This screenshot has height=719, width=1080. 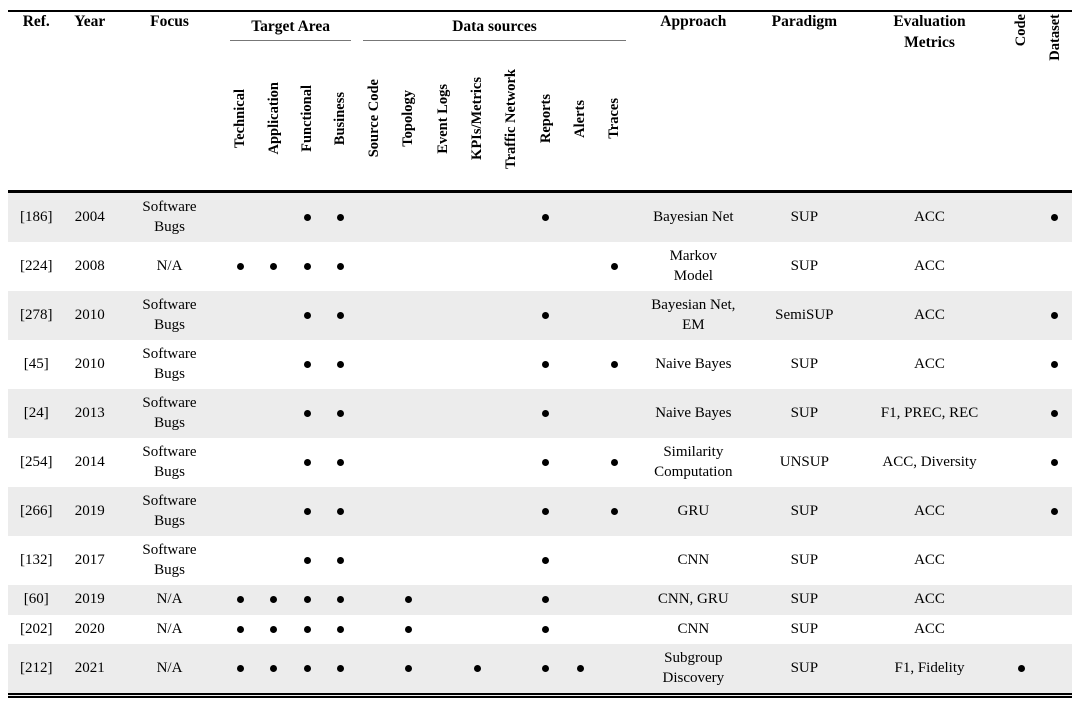 What do you see at coordinates (36, 599) in the screenshot?
I see `ref-cell: [60]` at bounding box center [36, 599].